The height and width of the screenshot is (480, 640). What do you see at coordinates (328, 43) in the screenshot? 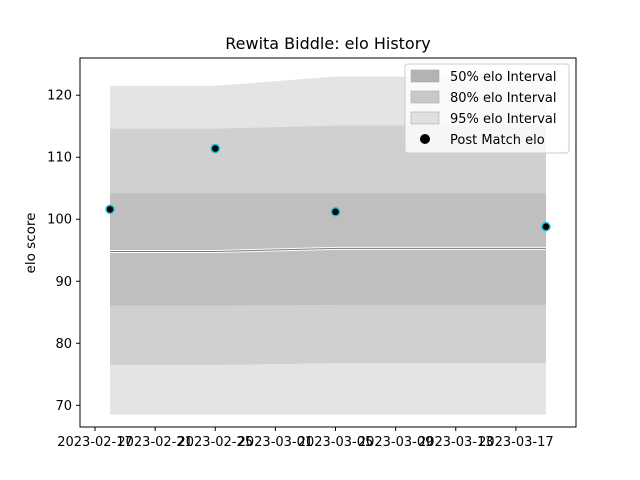
I see `chart-title: Rewita Biddle: elo History` at bounding box center [328, 43].